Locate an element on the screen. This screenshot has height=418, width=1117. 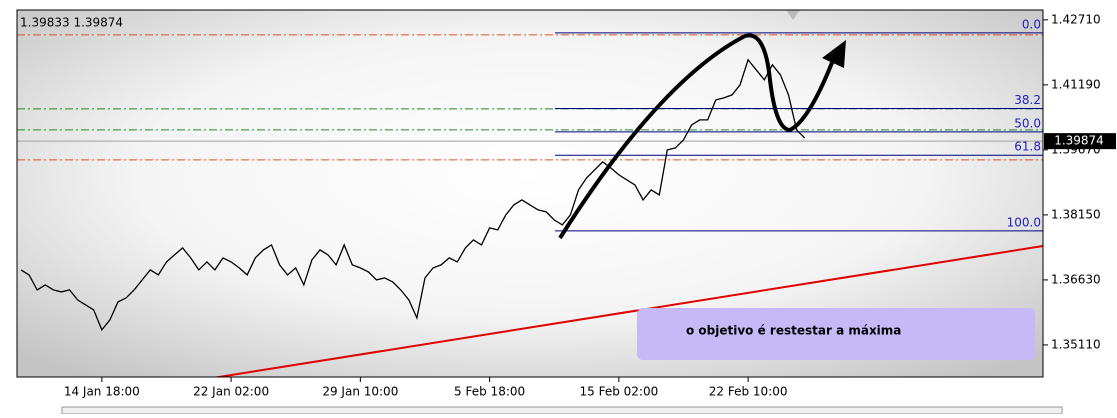
fib-label: 50.0 is located at coordinates (1027, 123).